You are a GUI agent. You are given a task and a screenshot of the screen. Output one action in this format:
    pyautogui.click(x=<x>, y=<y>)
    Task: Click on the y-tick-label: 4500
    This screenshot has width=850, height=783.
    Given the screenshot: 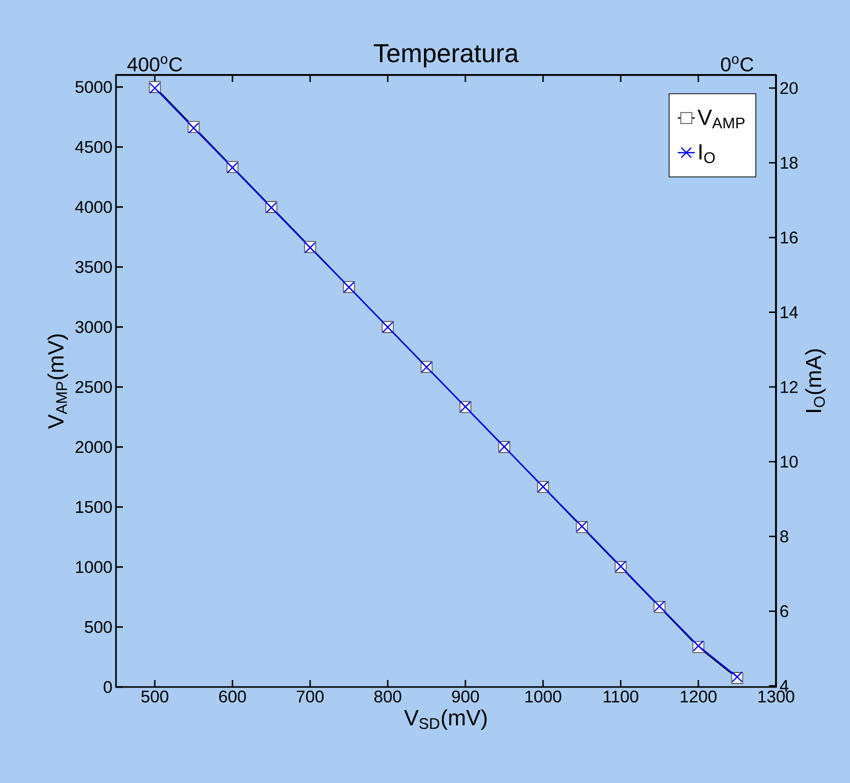 What is the action you would take?
    pyautogui.click(x=93, y=146)
    